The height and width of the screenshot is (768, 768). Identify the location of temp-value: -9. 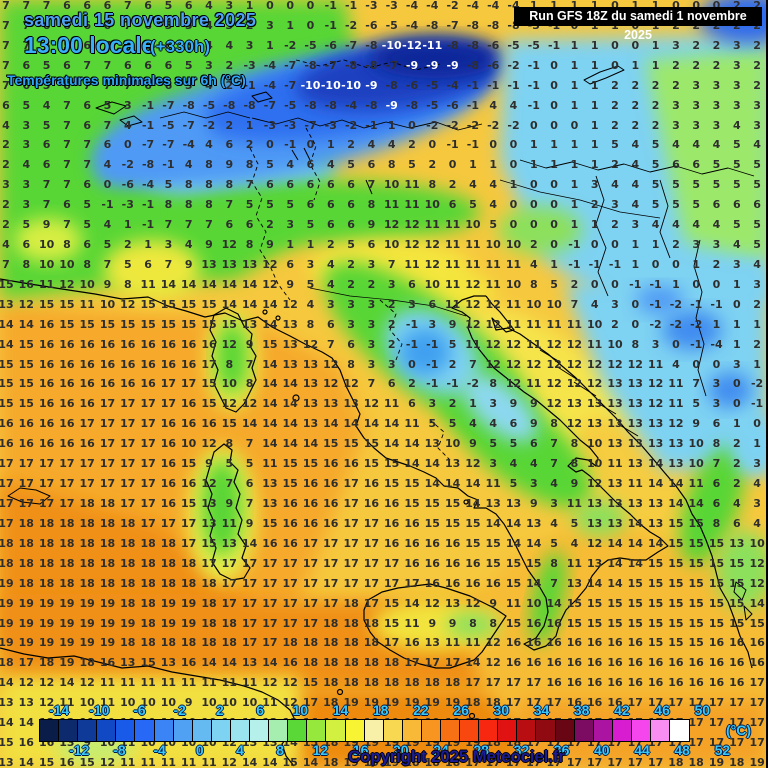
(452, 65).